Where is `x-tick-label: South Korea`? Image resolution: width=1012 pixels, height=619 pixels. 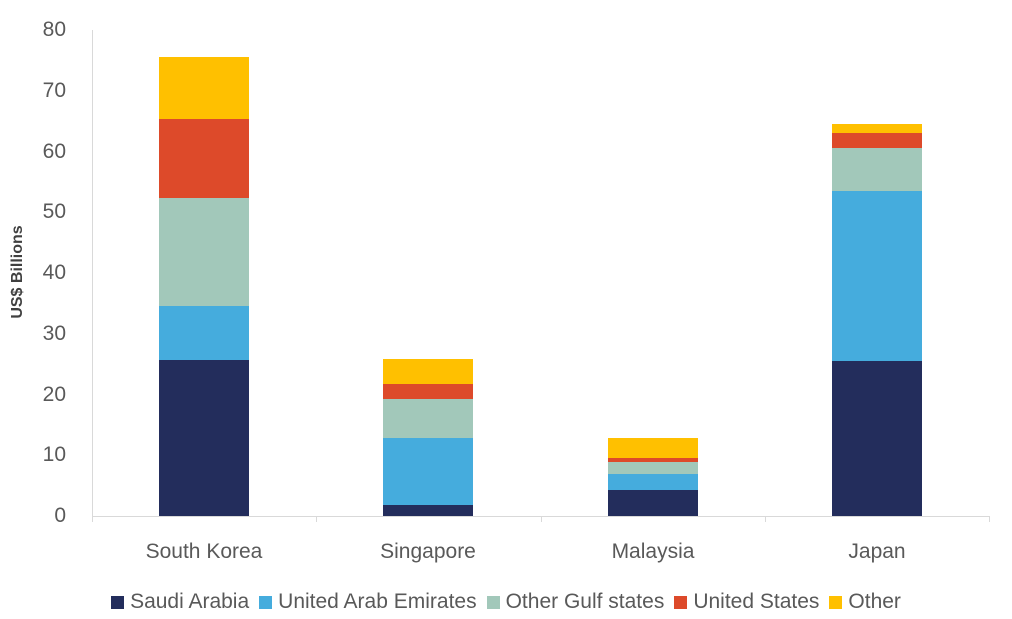 x-tick-label: South Korea is located at coordinates (204, 551).